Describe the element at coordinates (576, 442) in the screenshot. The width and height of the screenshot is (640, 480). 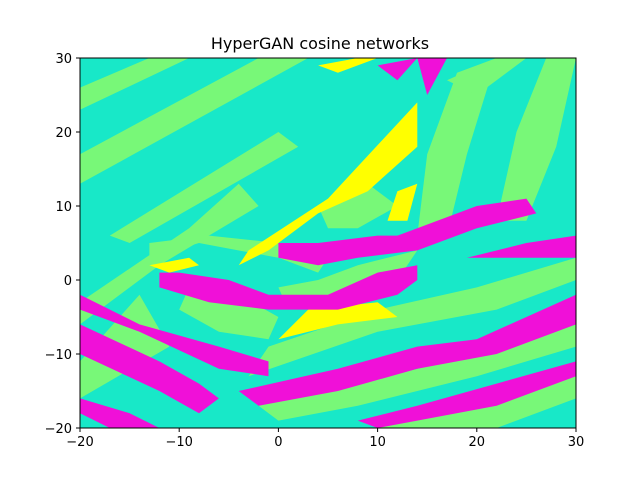
I see `x-tick-label: 30` at that location.